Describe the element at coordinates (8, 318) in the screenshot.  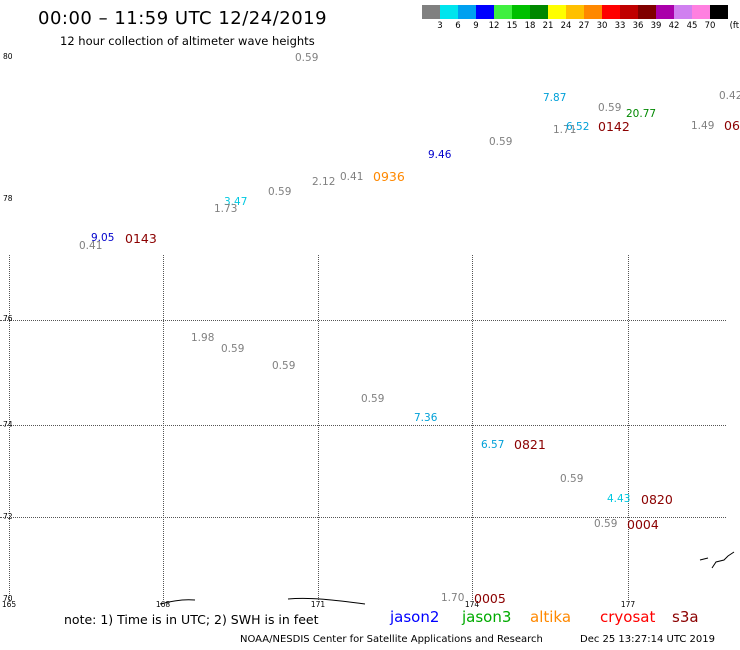
I see `lat-label: 76` at that location.